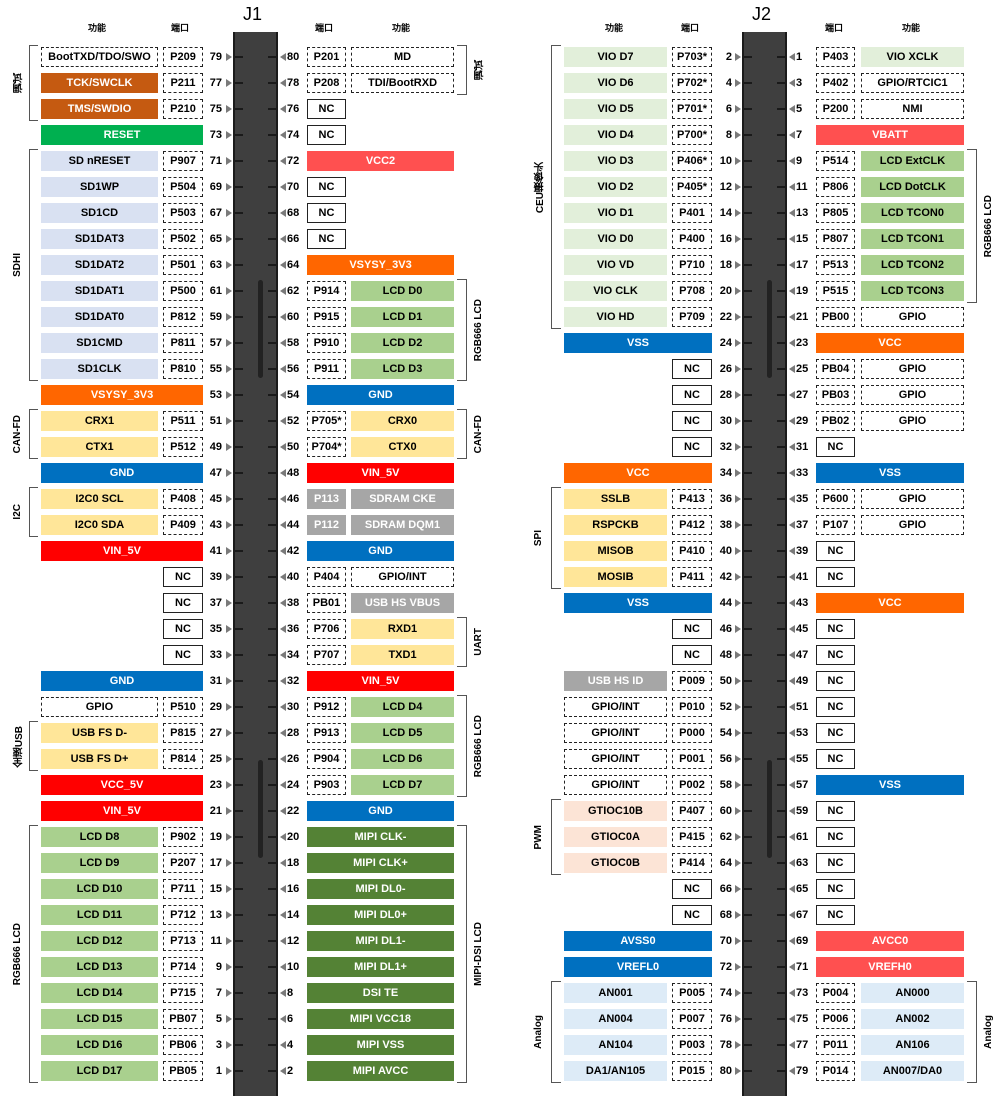  I want to click on j1-left-pin-77-pin-mark, so click(239, 83).